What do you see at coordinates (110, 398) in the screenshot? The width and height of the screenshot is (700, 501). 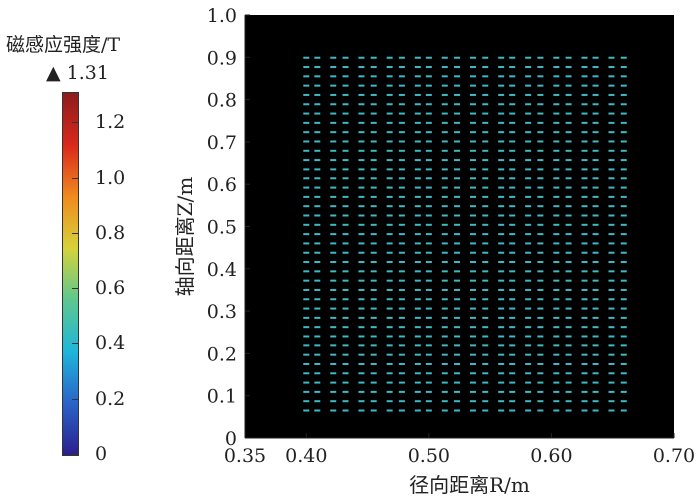 I see `colorbar-tick-label: 0.2` at bounding box center [110, 398].